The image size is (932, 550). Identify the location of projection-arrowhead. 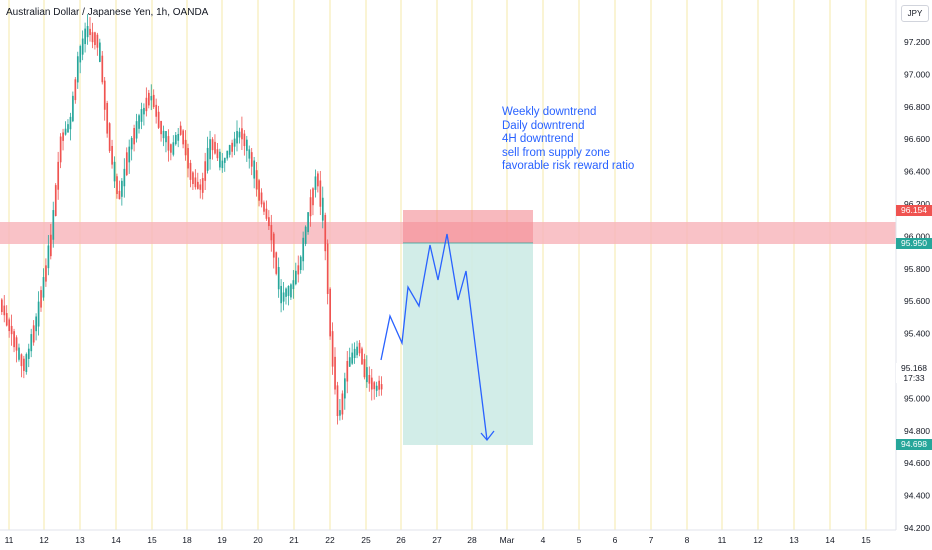
(487, 436).